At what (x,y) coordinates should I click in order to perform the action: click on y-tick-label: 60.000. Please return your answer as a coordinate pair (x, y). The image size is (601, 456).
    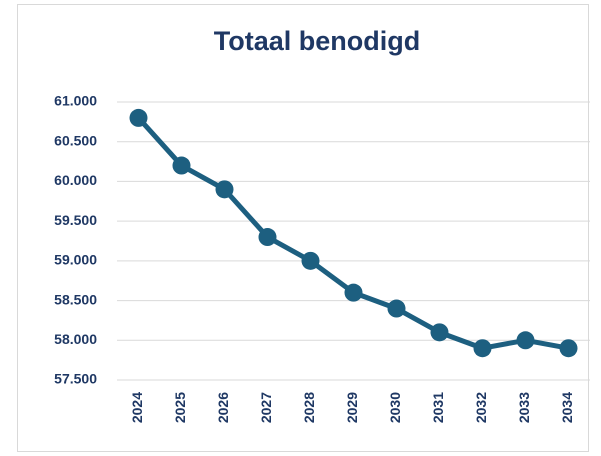
    Looking at the image, I should click on (75, 180).